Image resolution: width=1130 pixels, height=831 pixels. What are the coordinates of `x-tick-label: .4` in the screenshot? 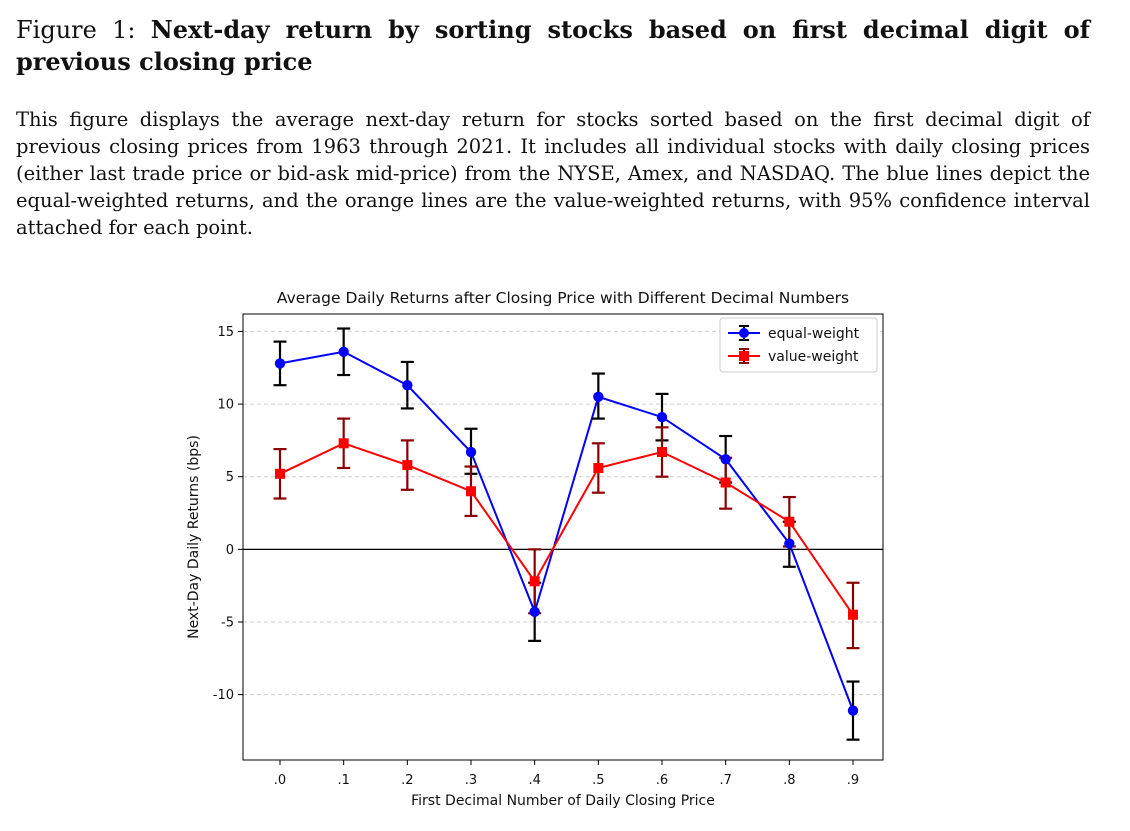 It's located at (534, 780).